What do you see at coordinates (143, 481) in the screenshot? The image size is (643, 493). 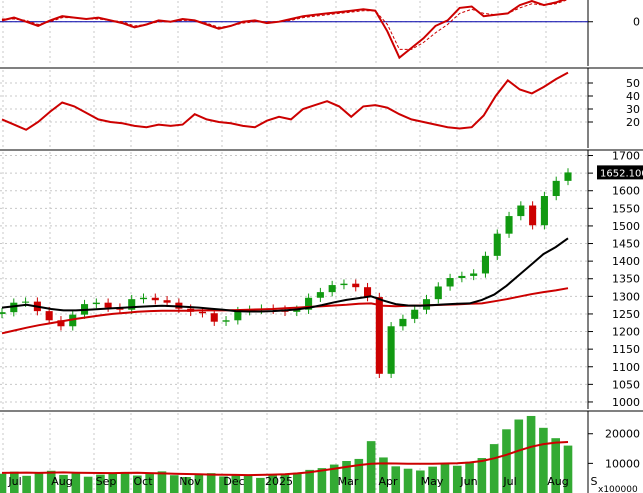 I see `x-tick-label-3: Oct` at bounding box center [143, 481].